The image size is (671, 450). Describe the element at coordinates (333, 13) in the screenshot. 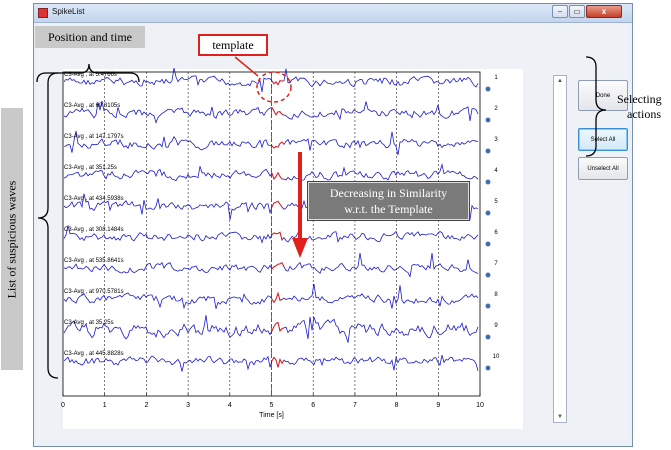

I see `title-bar: SpikeList – ▭ x` at that location.